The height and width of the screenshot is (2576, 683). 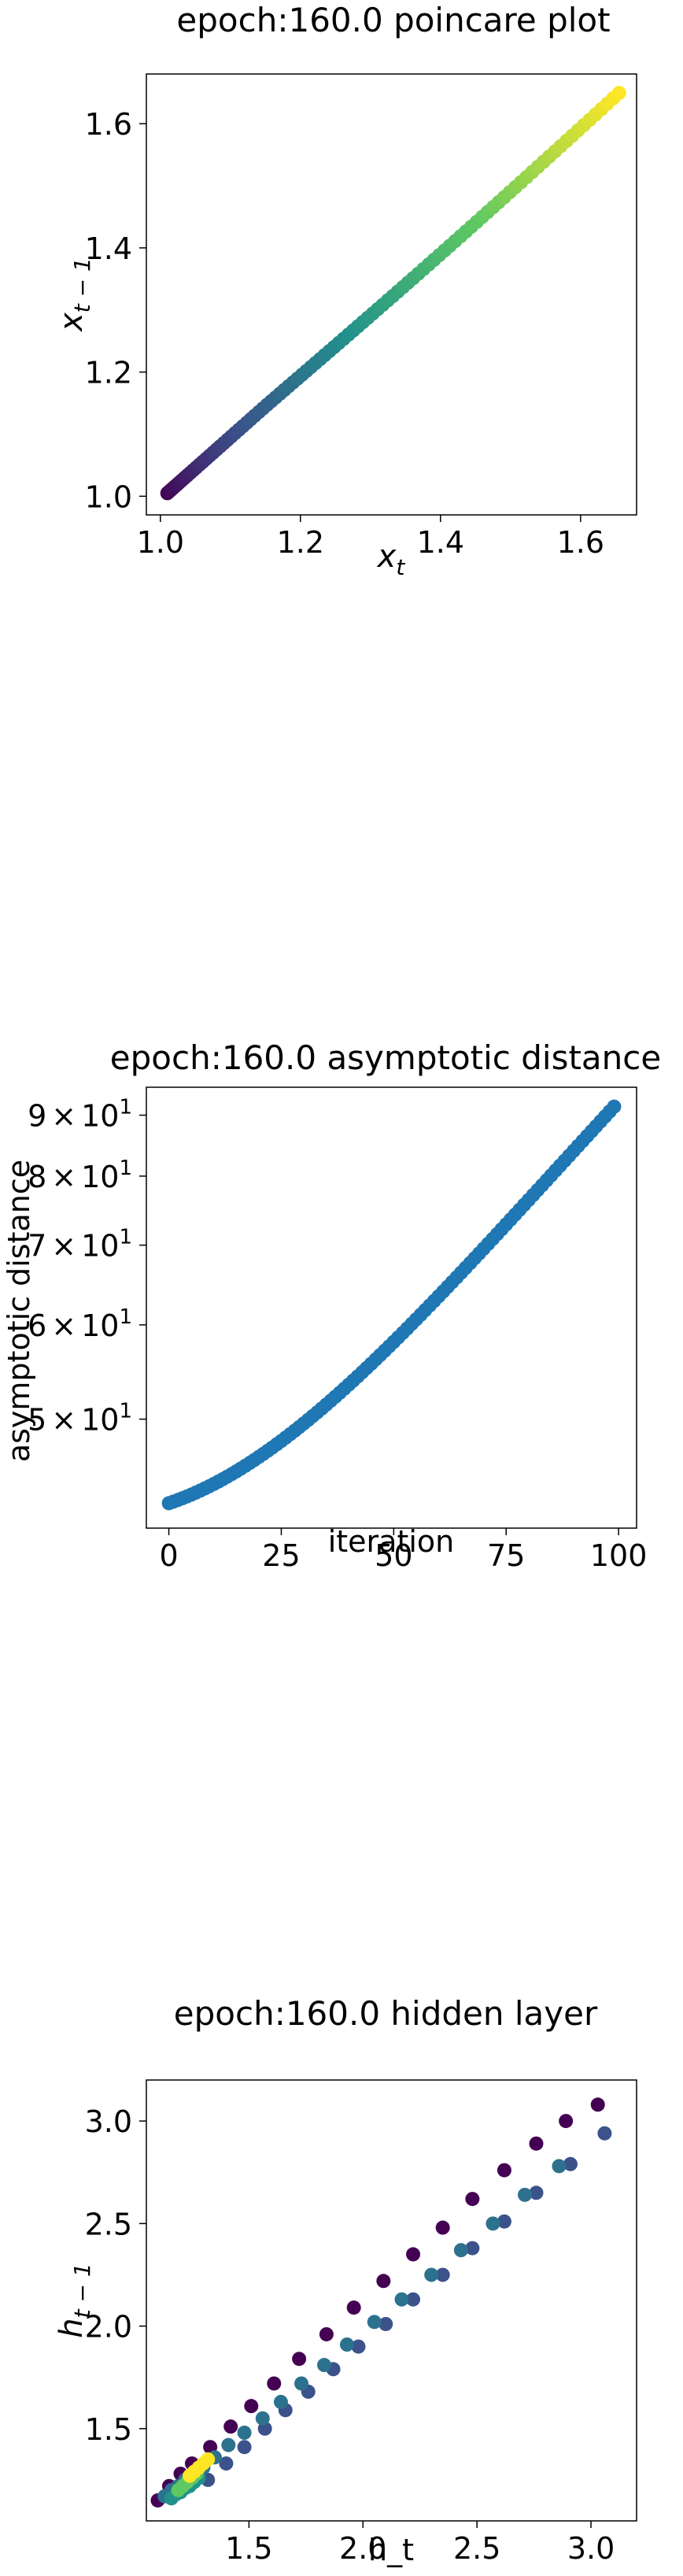 What do you see at coordinates (420, 2543) in the screenshot?
I see `x-ticks: 1.5 2.0 2.5 3.0` at bounding box center [420, 2543].